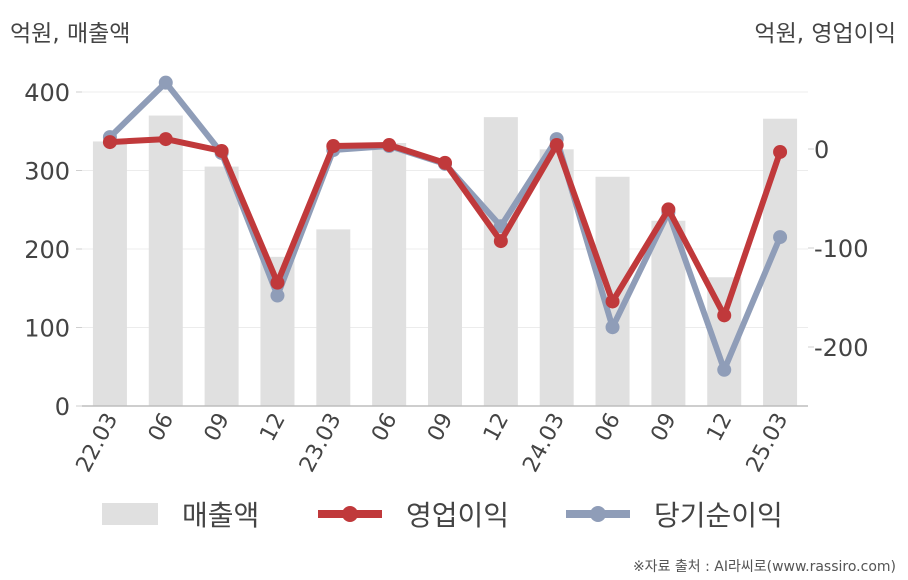  I want to click on left-axis-unit: 억원, 매출액, so click(70, 34).